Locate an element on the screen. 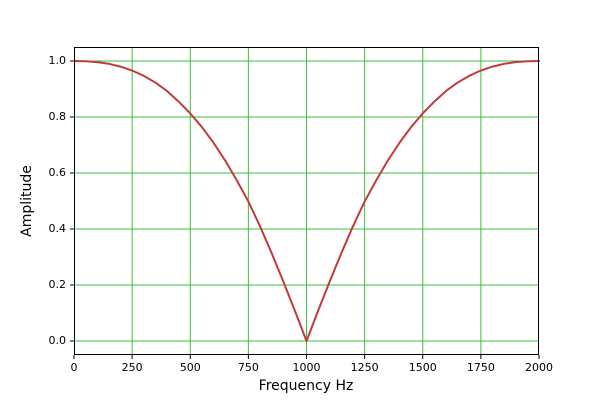 Image resolution: width=600 pixels, height=400 pixels. y-tick-label: 0.4 is located at coordinates (57, 228).